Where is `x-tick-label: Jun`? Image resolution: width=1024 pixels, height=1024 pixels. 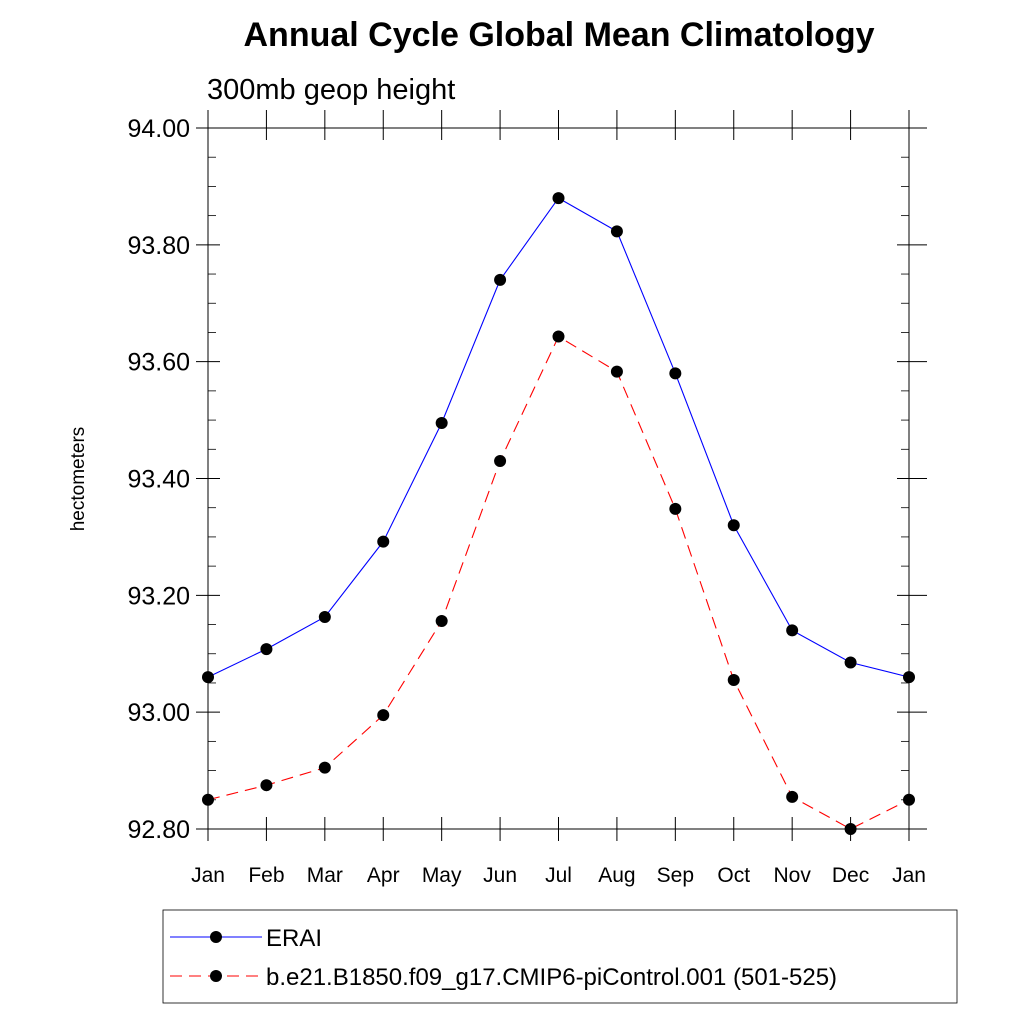
x-tick-label: Jun is located at coordinates (500, 875).